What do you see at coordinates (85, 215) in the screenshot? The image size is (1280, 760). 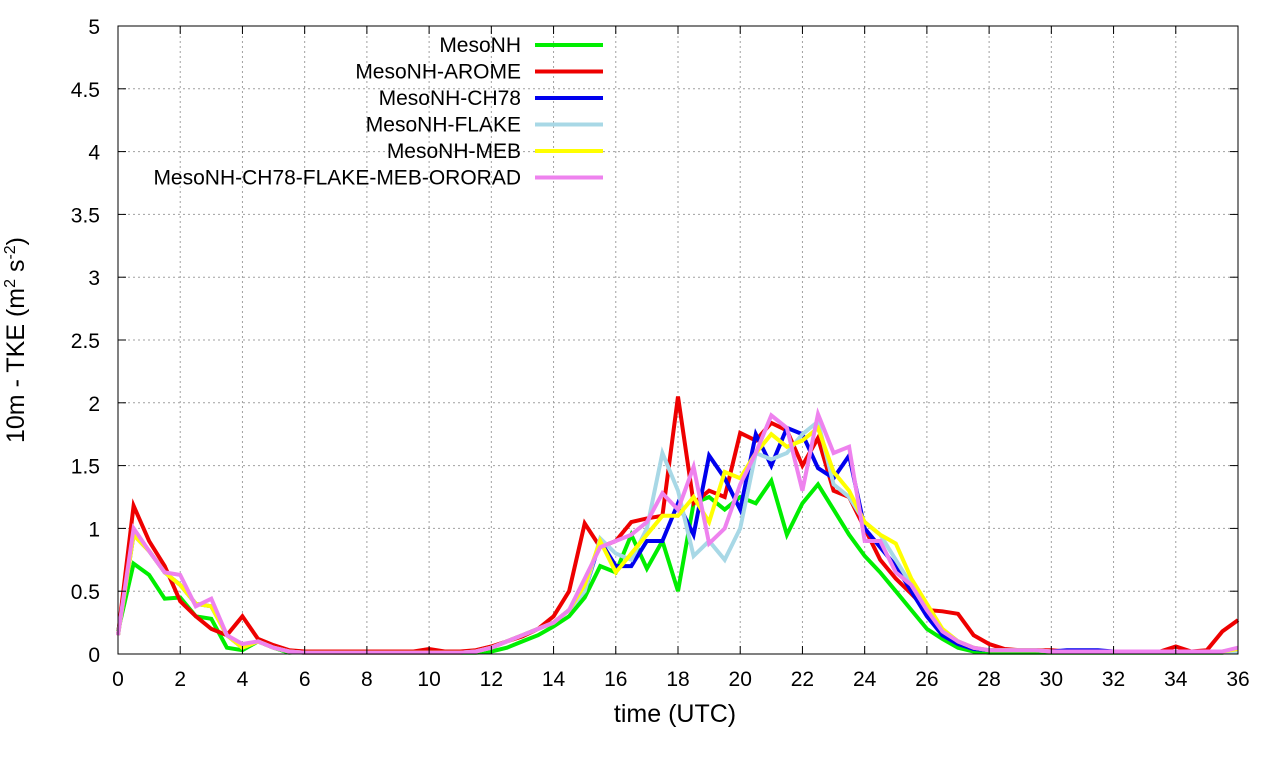 I see `y-tick-label: 3.5` at bounding box center [85, 215].